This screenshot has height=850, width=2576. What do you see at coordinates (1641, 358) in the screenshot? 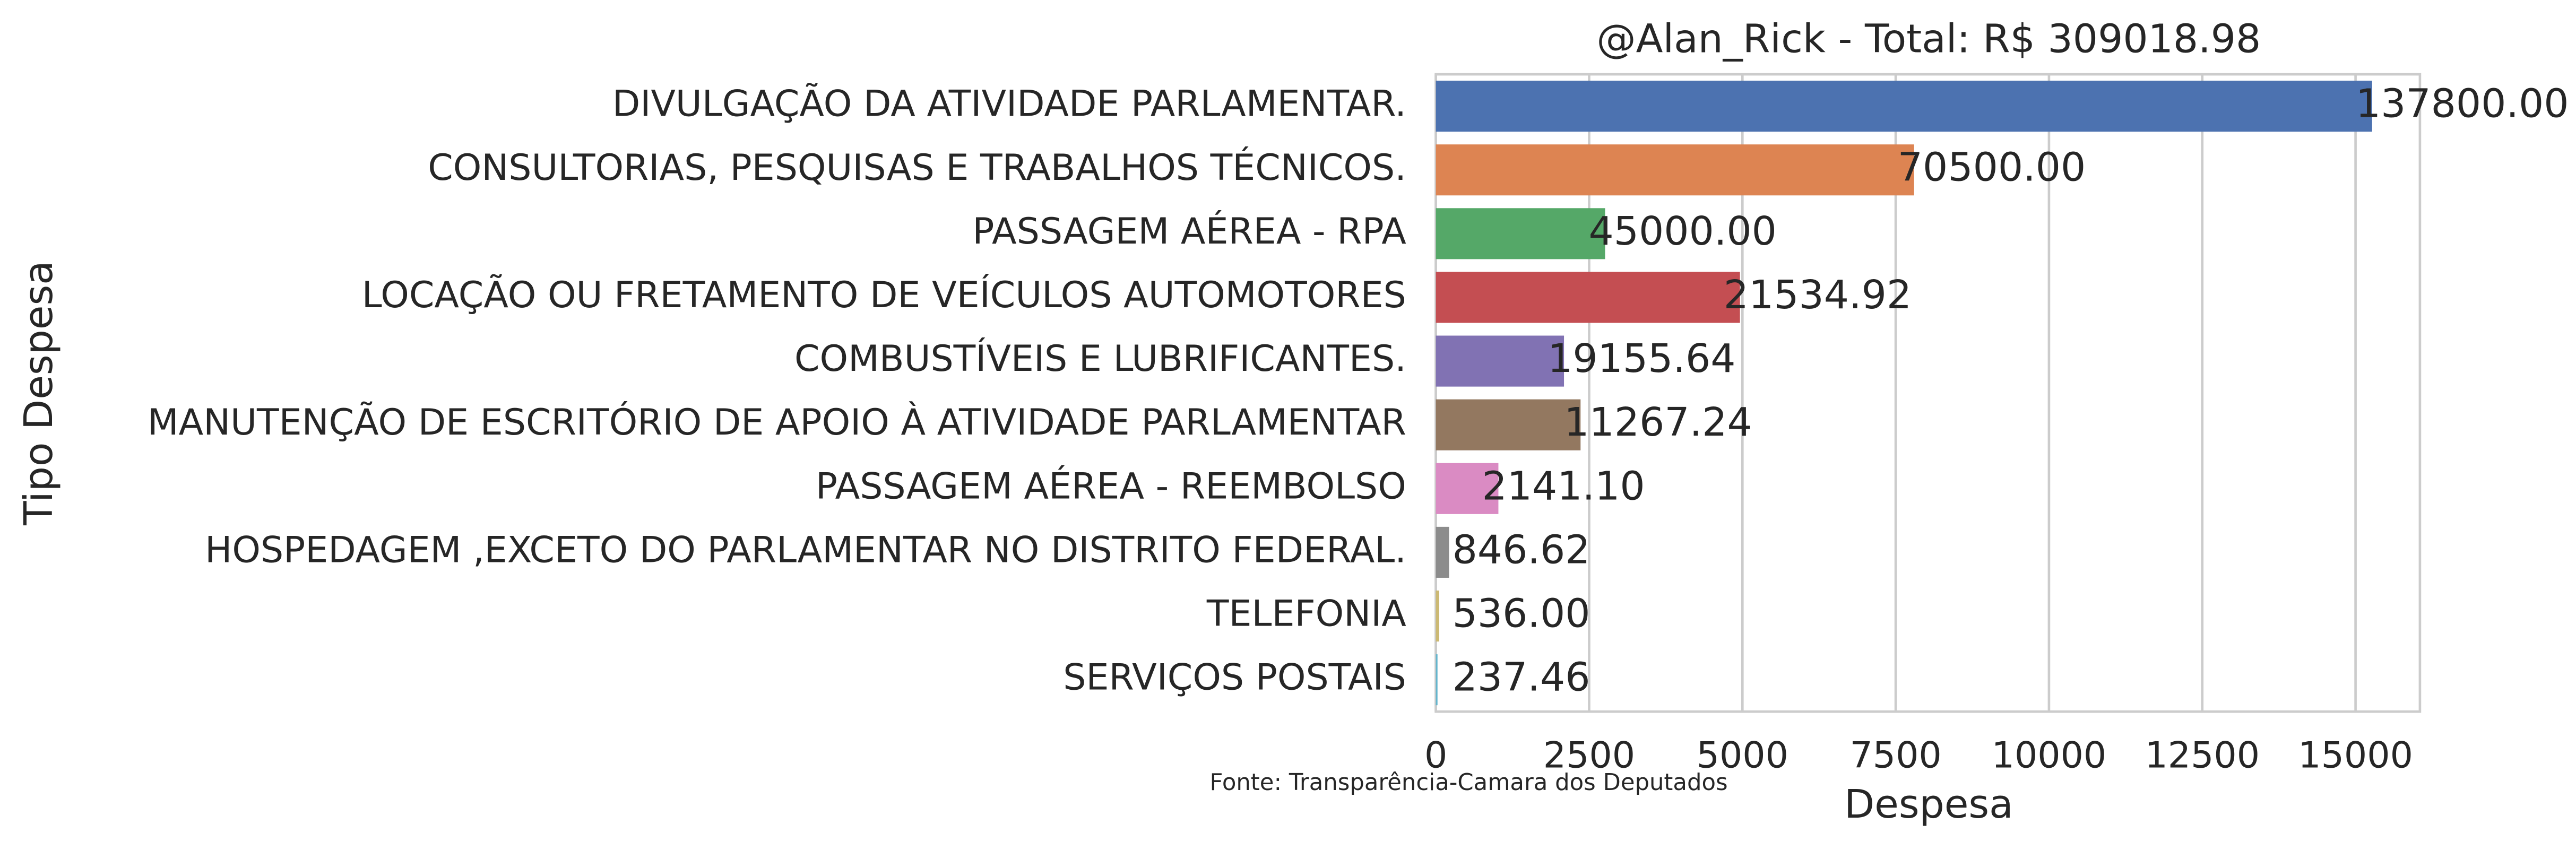
I see `bar-label: 19155.64` at bounding box center [1641, 358].